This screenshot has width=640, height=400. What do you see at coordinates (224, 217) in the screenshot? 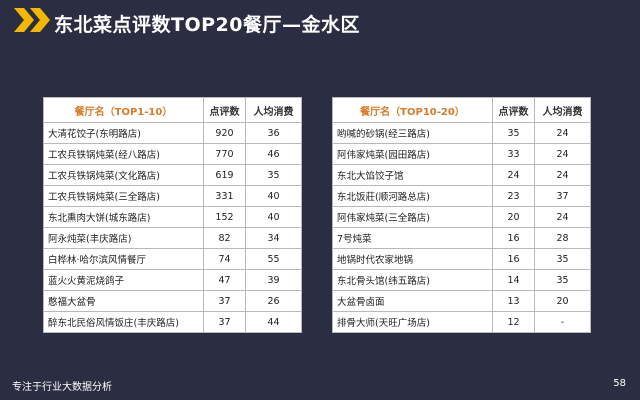
I see `review-count-cell: 152` at bounding box center [224, 217].